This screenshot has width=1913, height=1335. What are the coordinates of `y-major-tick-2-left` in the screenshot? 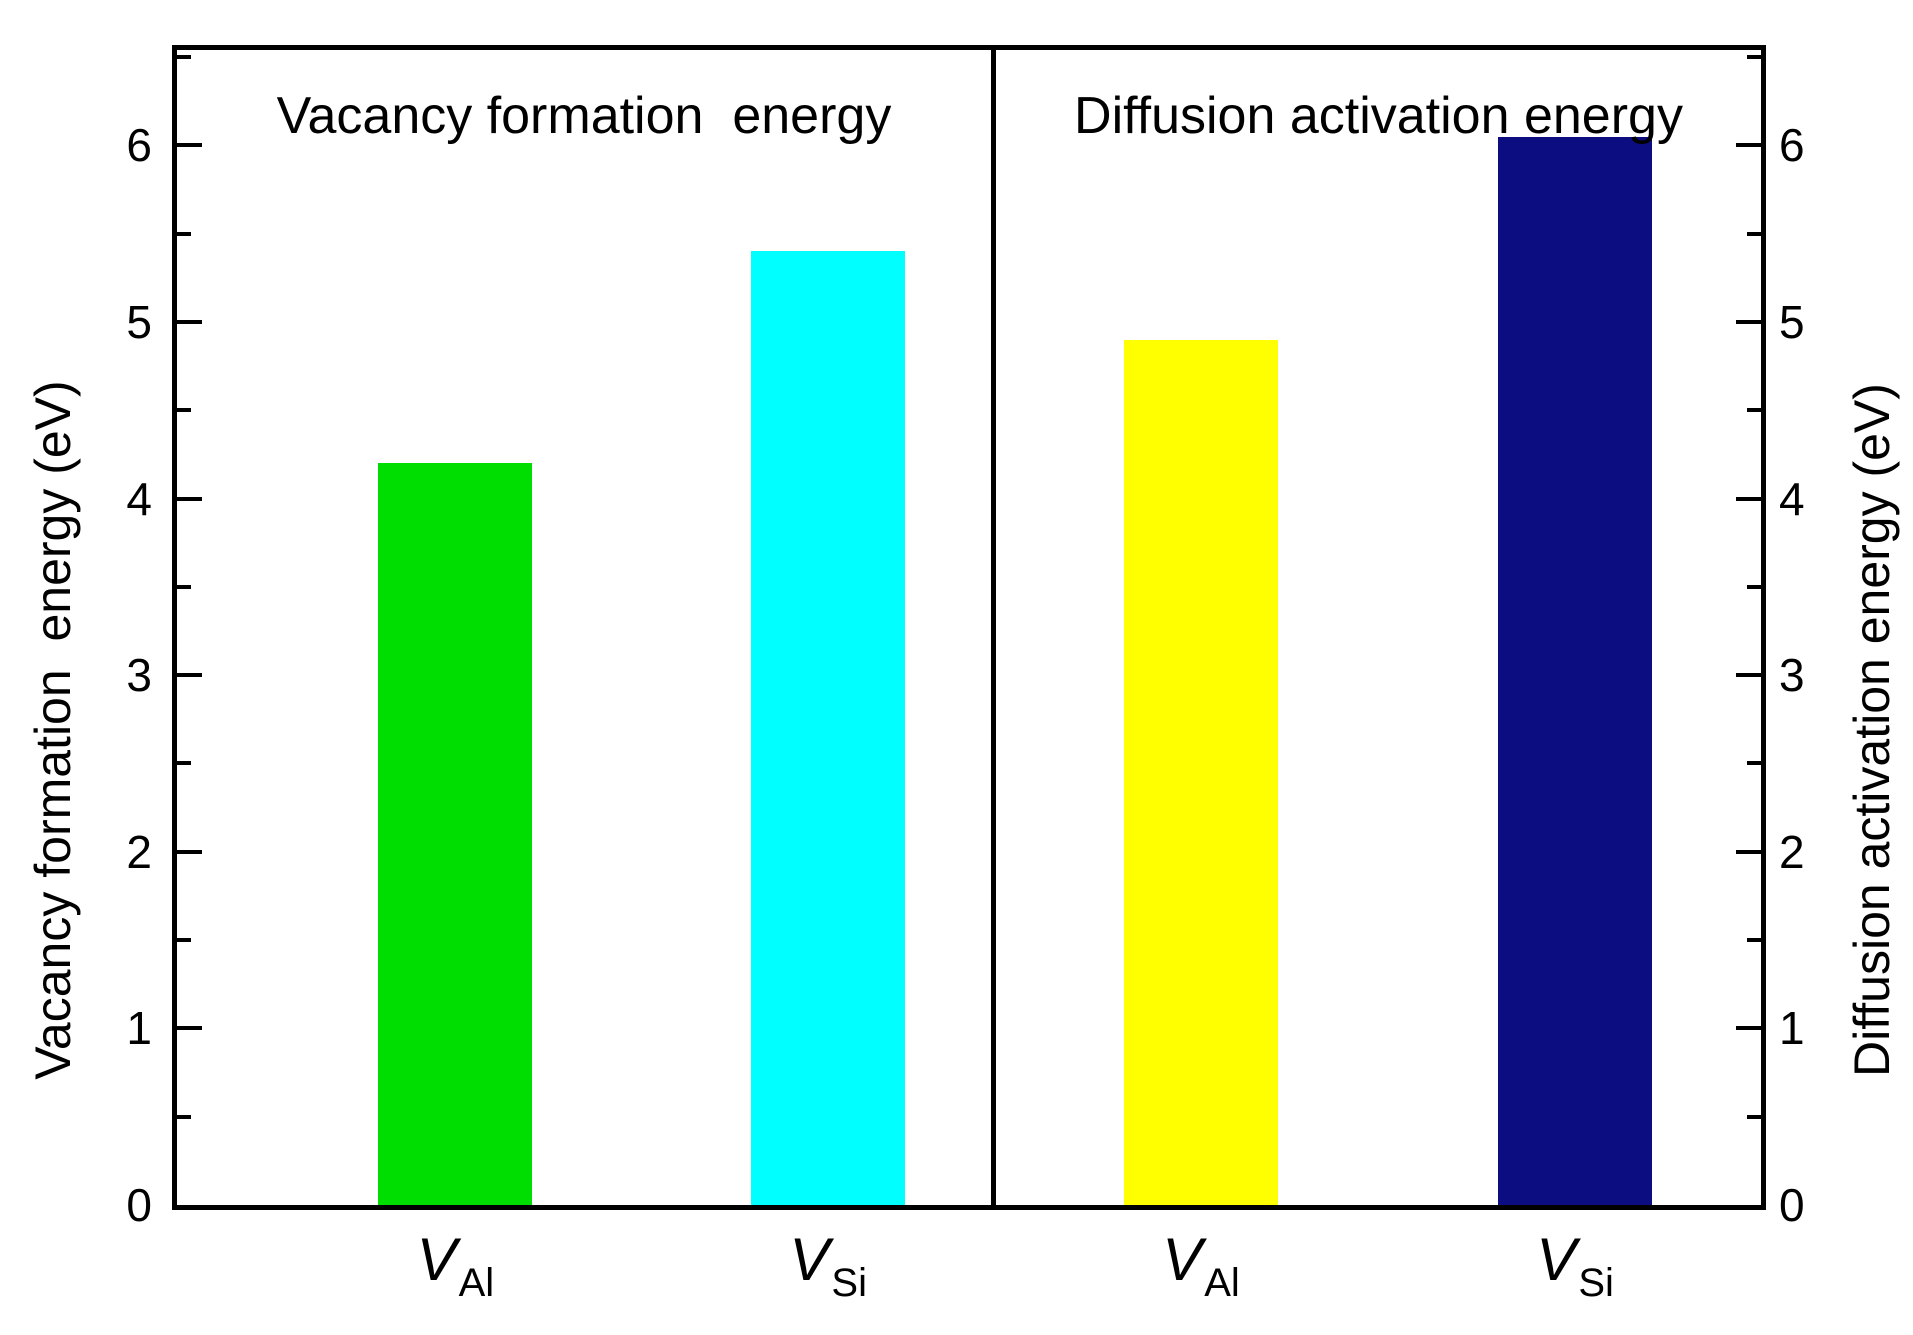 It's located at (189, 851).